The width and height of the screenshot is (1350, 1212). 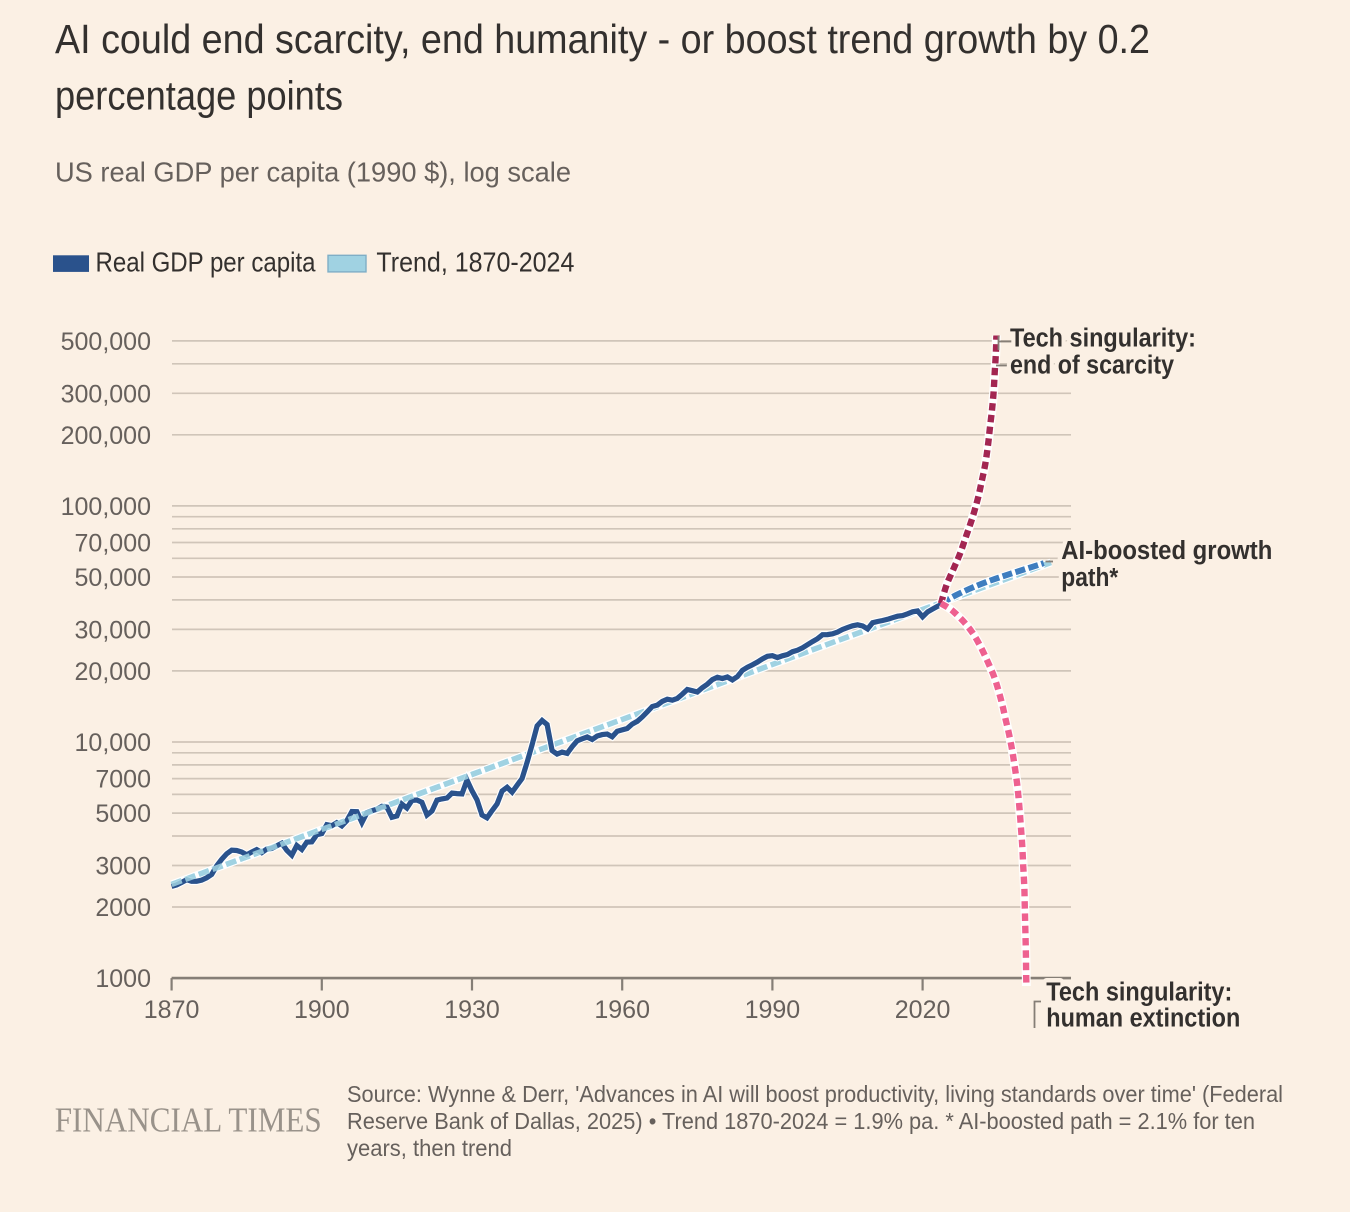 I want to click on svg-text: 500,000, so click(x=106, y=342).